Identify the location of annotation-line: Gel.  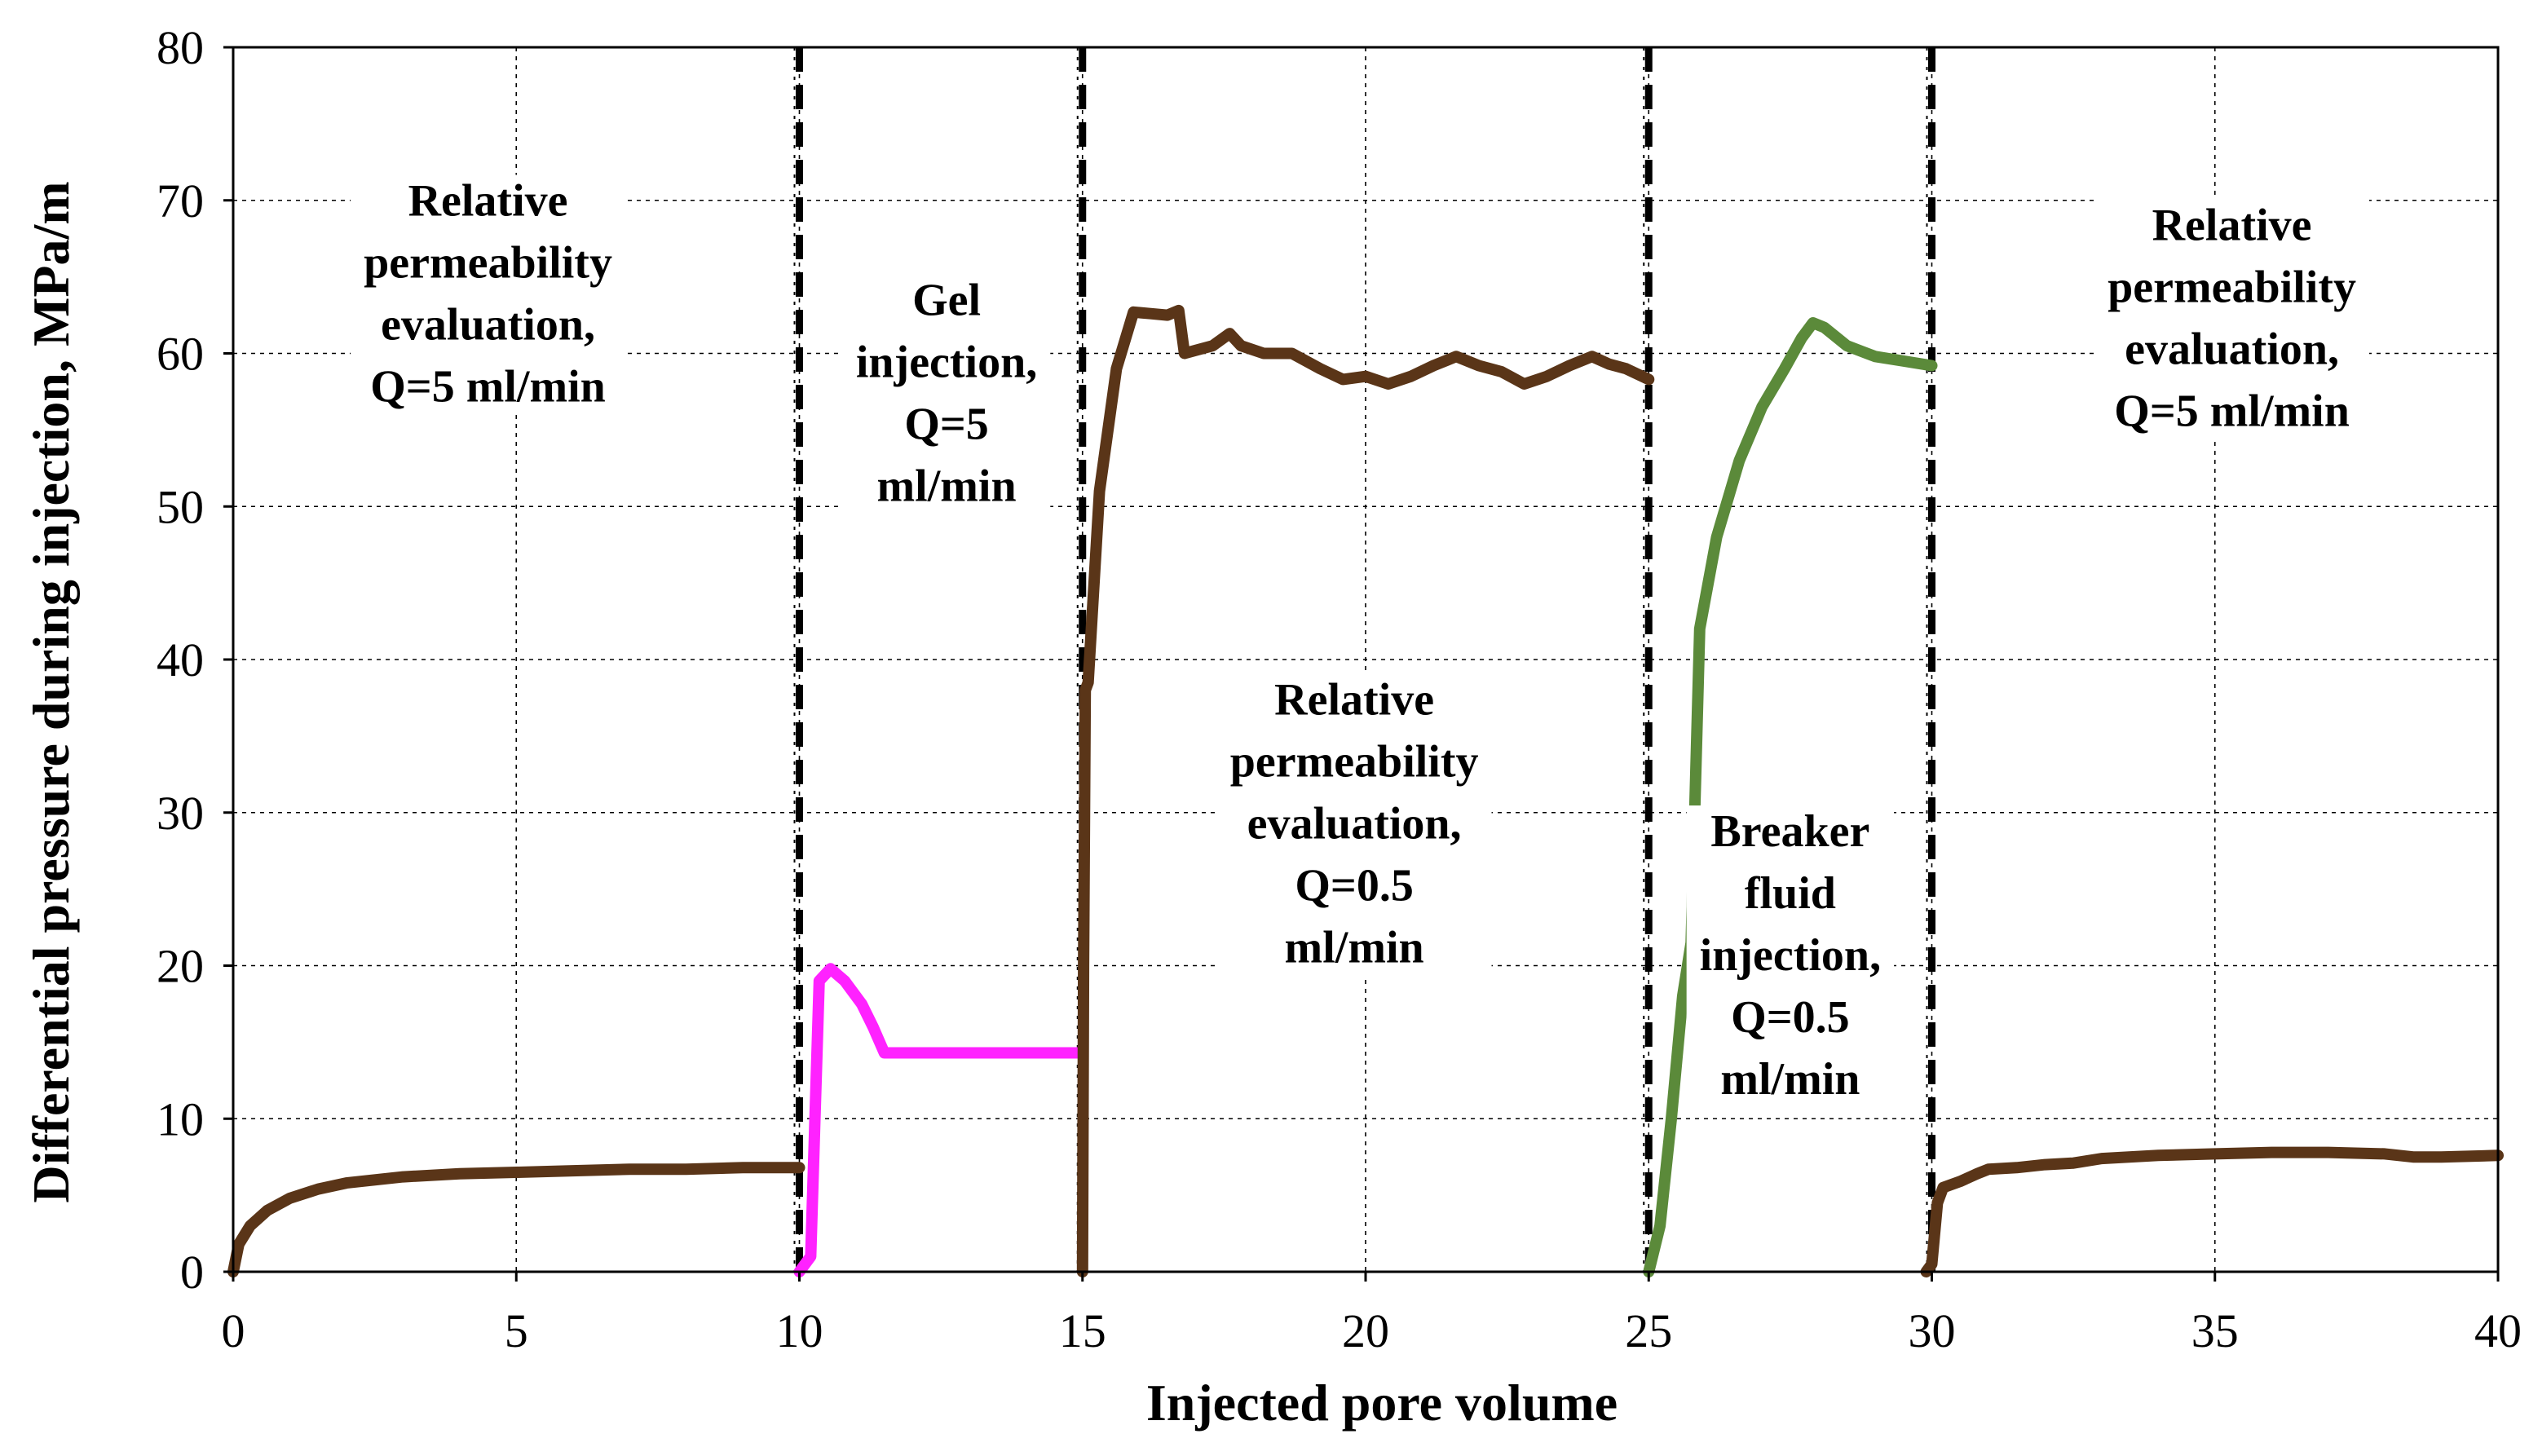
(947, 301).